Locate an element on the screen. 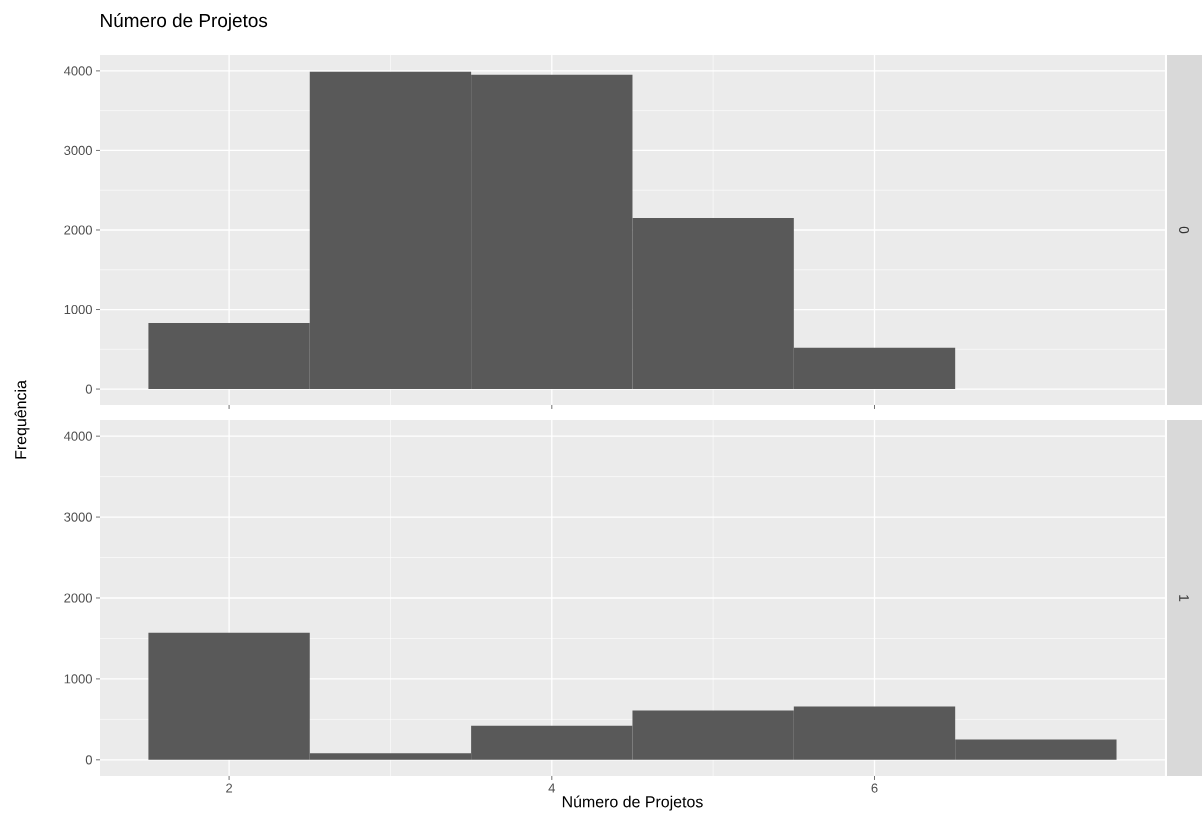 This screenshot has height=840, width=1202. text: 0 is located at coordinates (1184, 230).